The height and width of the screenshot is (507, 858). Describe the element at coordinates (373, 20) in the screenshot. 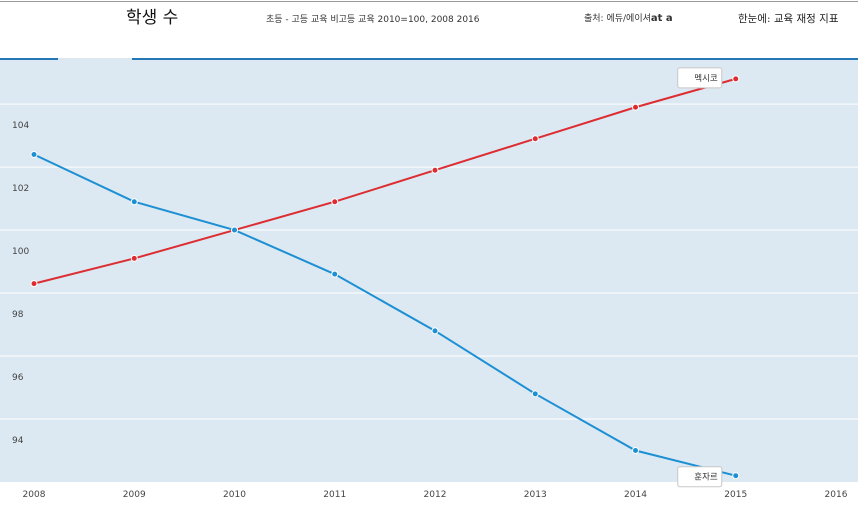

I see `chart-subtitle: 초등 - 고등 교육 비고등 교육 2010=100, 2008 2016` at that location.